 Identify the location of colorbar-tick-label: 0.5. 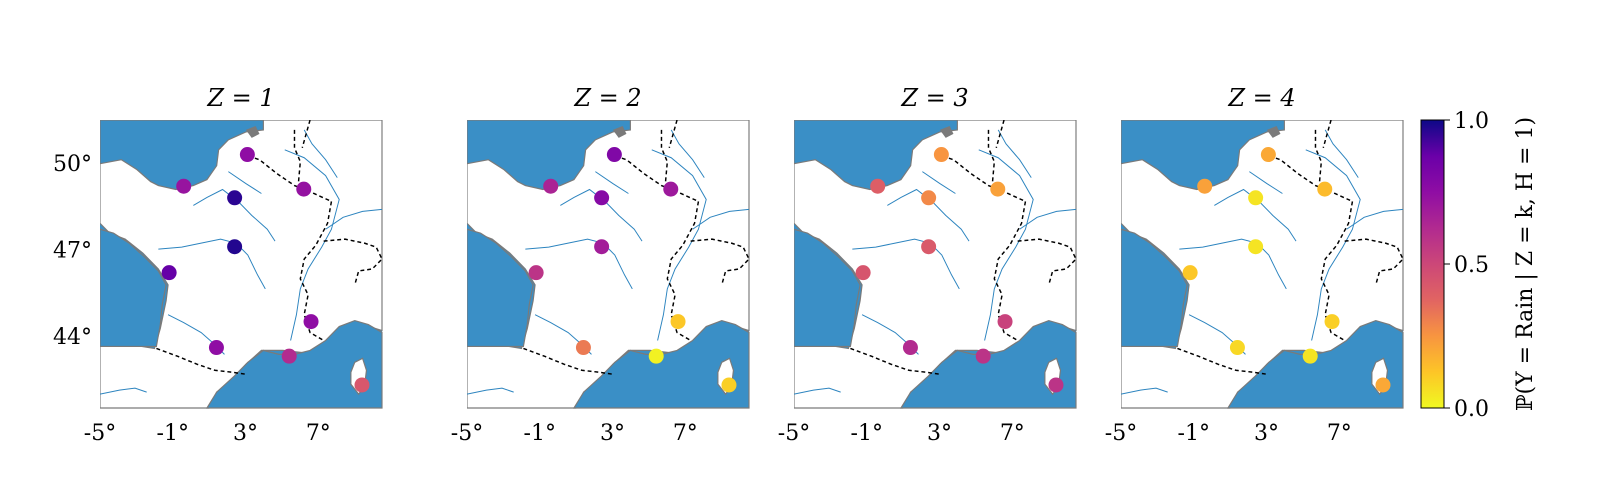
(1471, 265).